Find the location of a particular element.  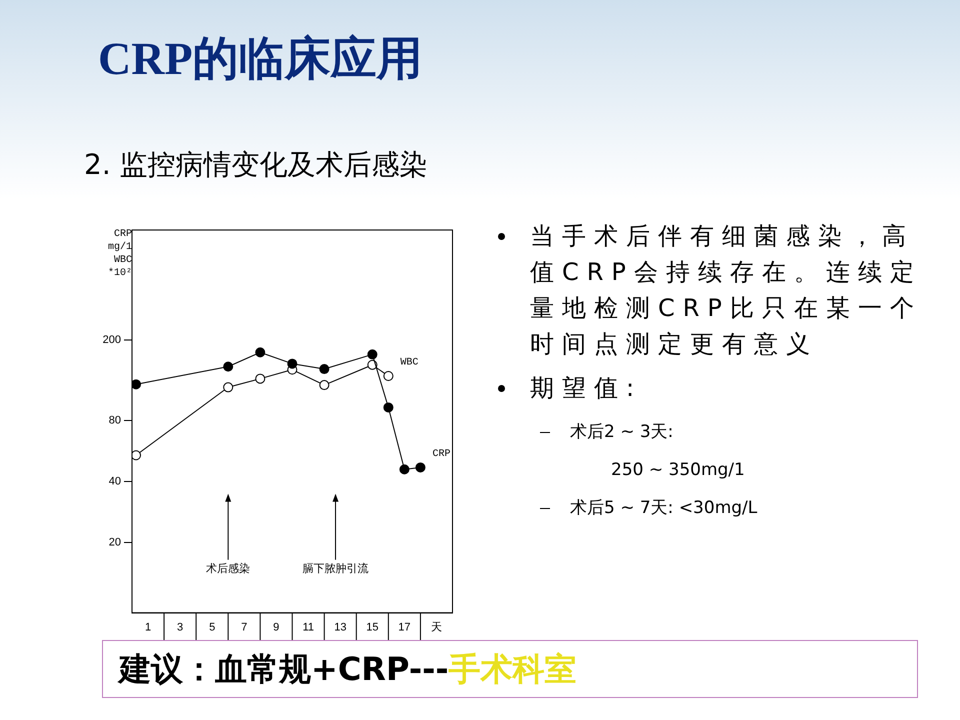

text: 手术科室 is located at coordinates (512, 669).